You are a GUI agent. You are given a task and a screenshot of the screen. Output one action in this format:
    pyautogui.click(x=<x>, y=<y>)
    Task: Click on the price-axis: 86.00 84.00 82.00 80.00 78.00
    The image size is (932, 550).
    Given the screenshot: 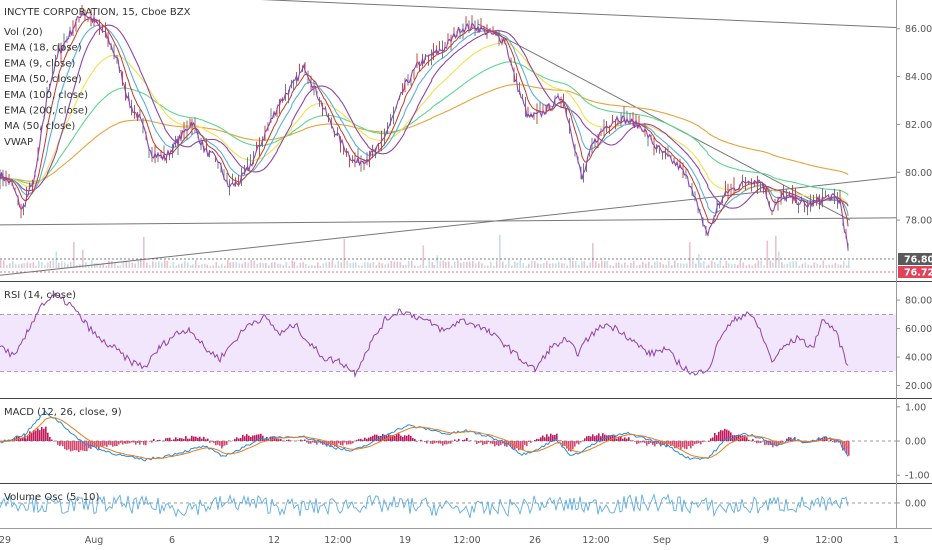 What is the action you would take?
    pyautogui.click(x=914, y=125)
    